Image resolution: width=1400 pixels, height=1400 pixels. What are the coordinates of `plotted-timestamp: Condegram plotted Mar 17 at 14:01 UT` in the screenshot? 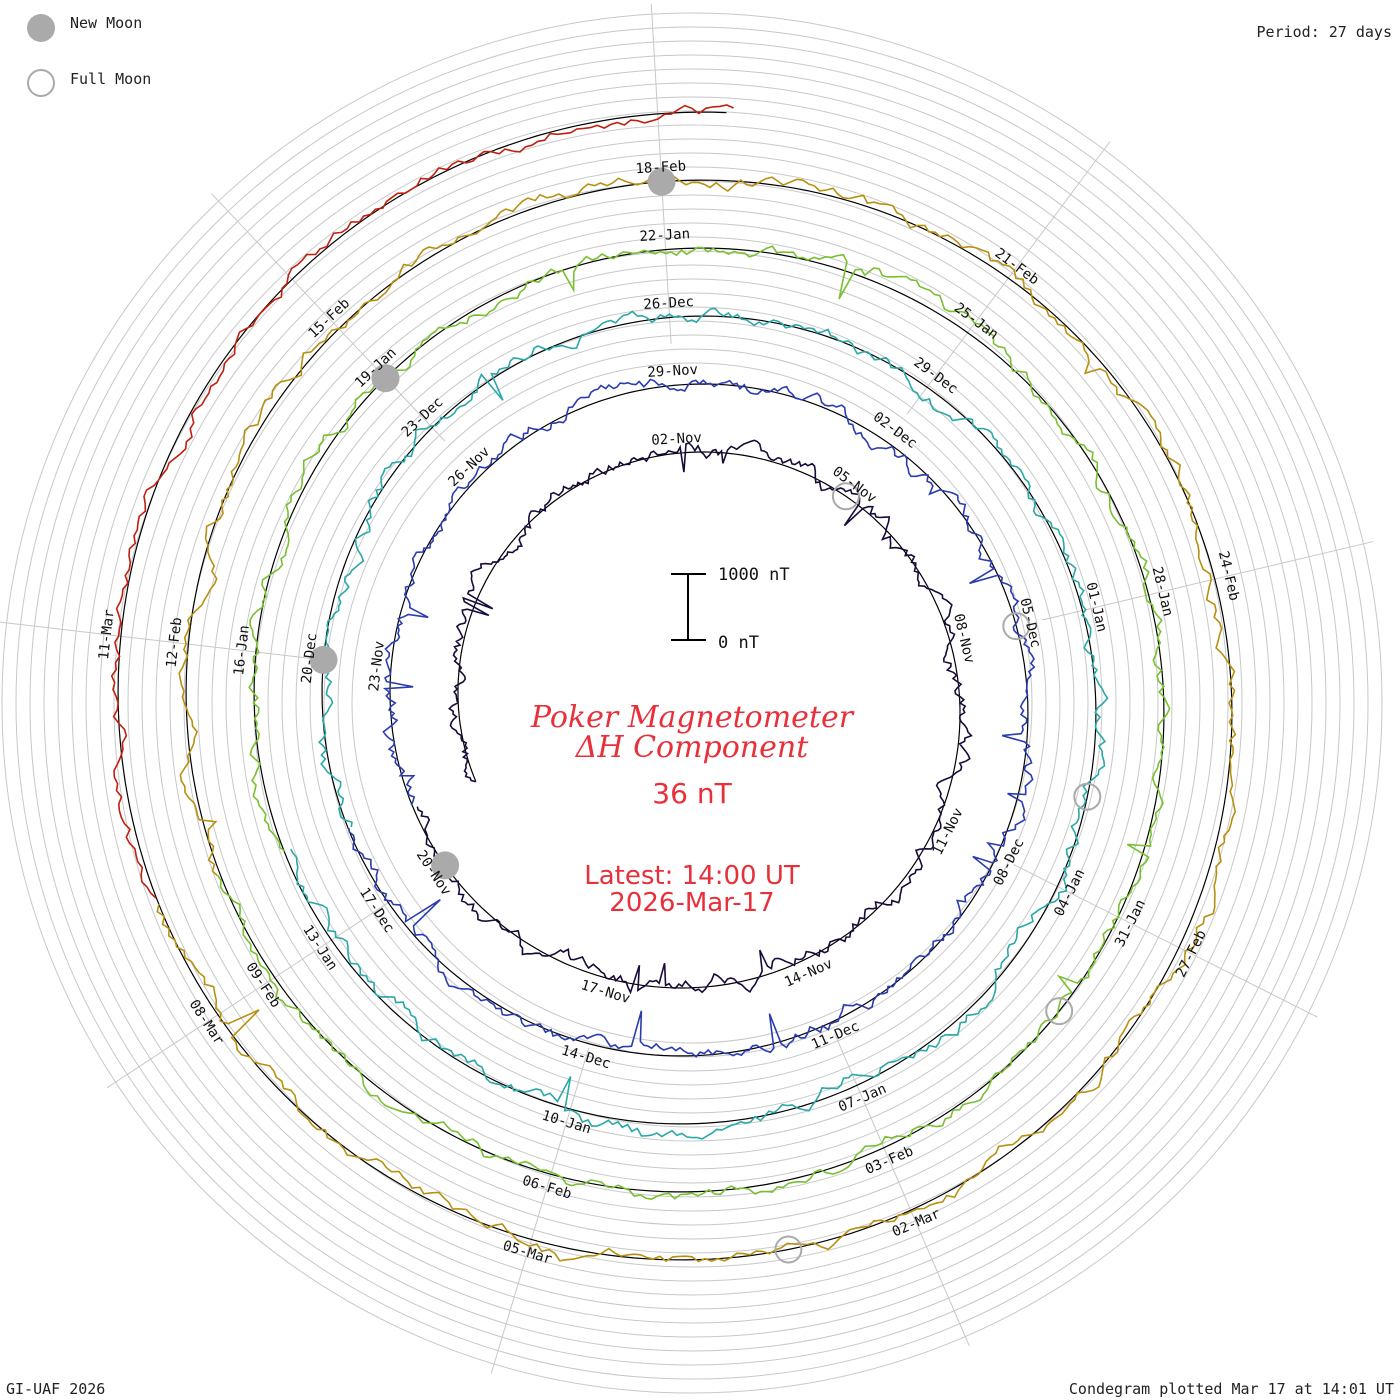 It's located at (1231, 1389).